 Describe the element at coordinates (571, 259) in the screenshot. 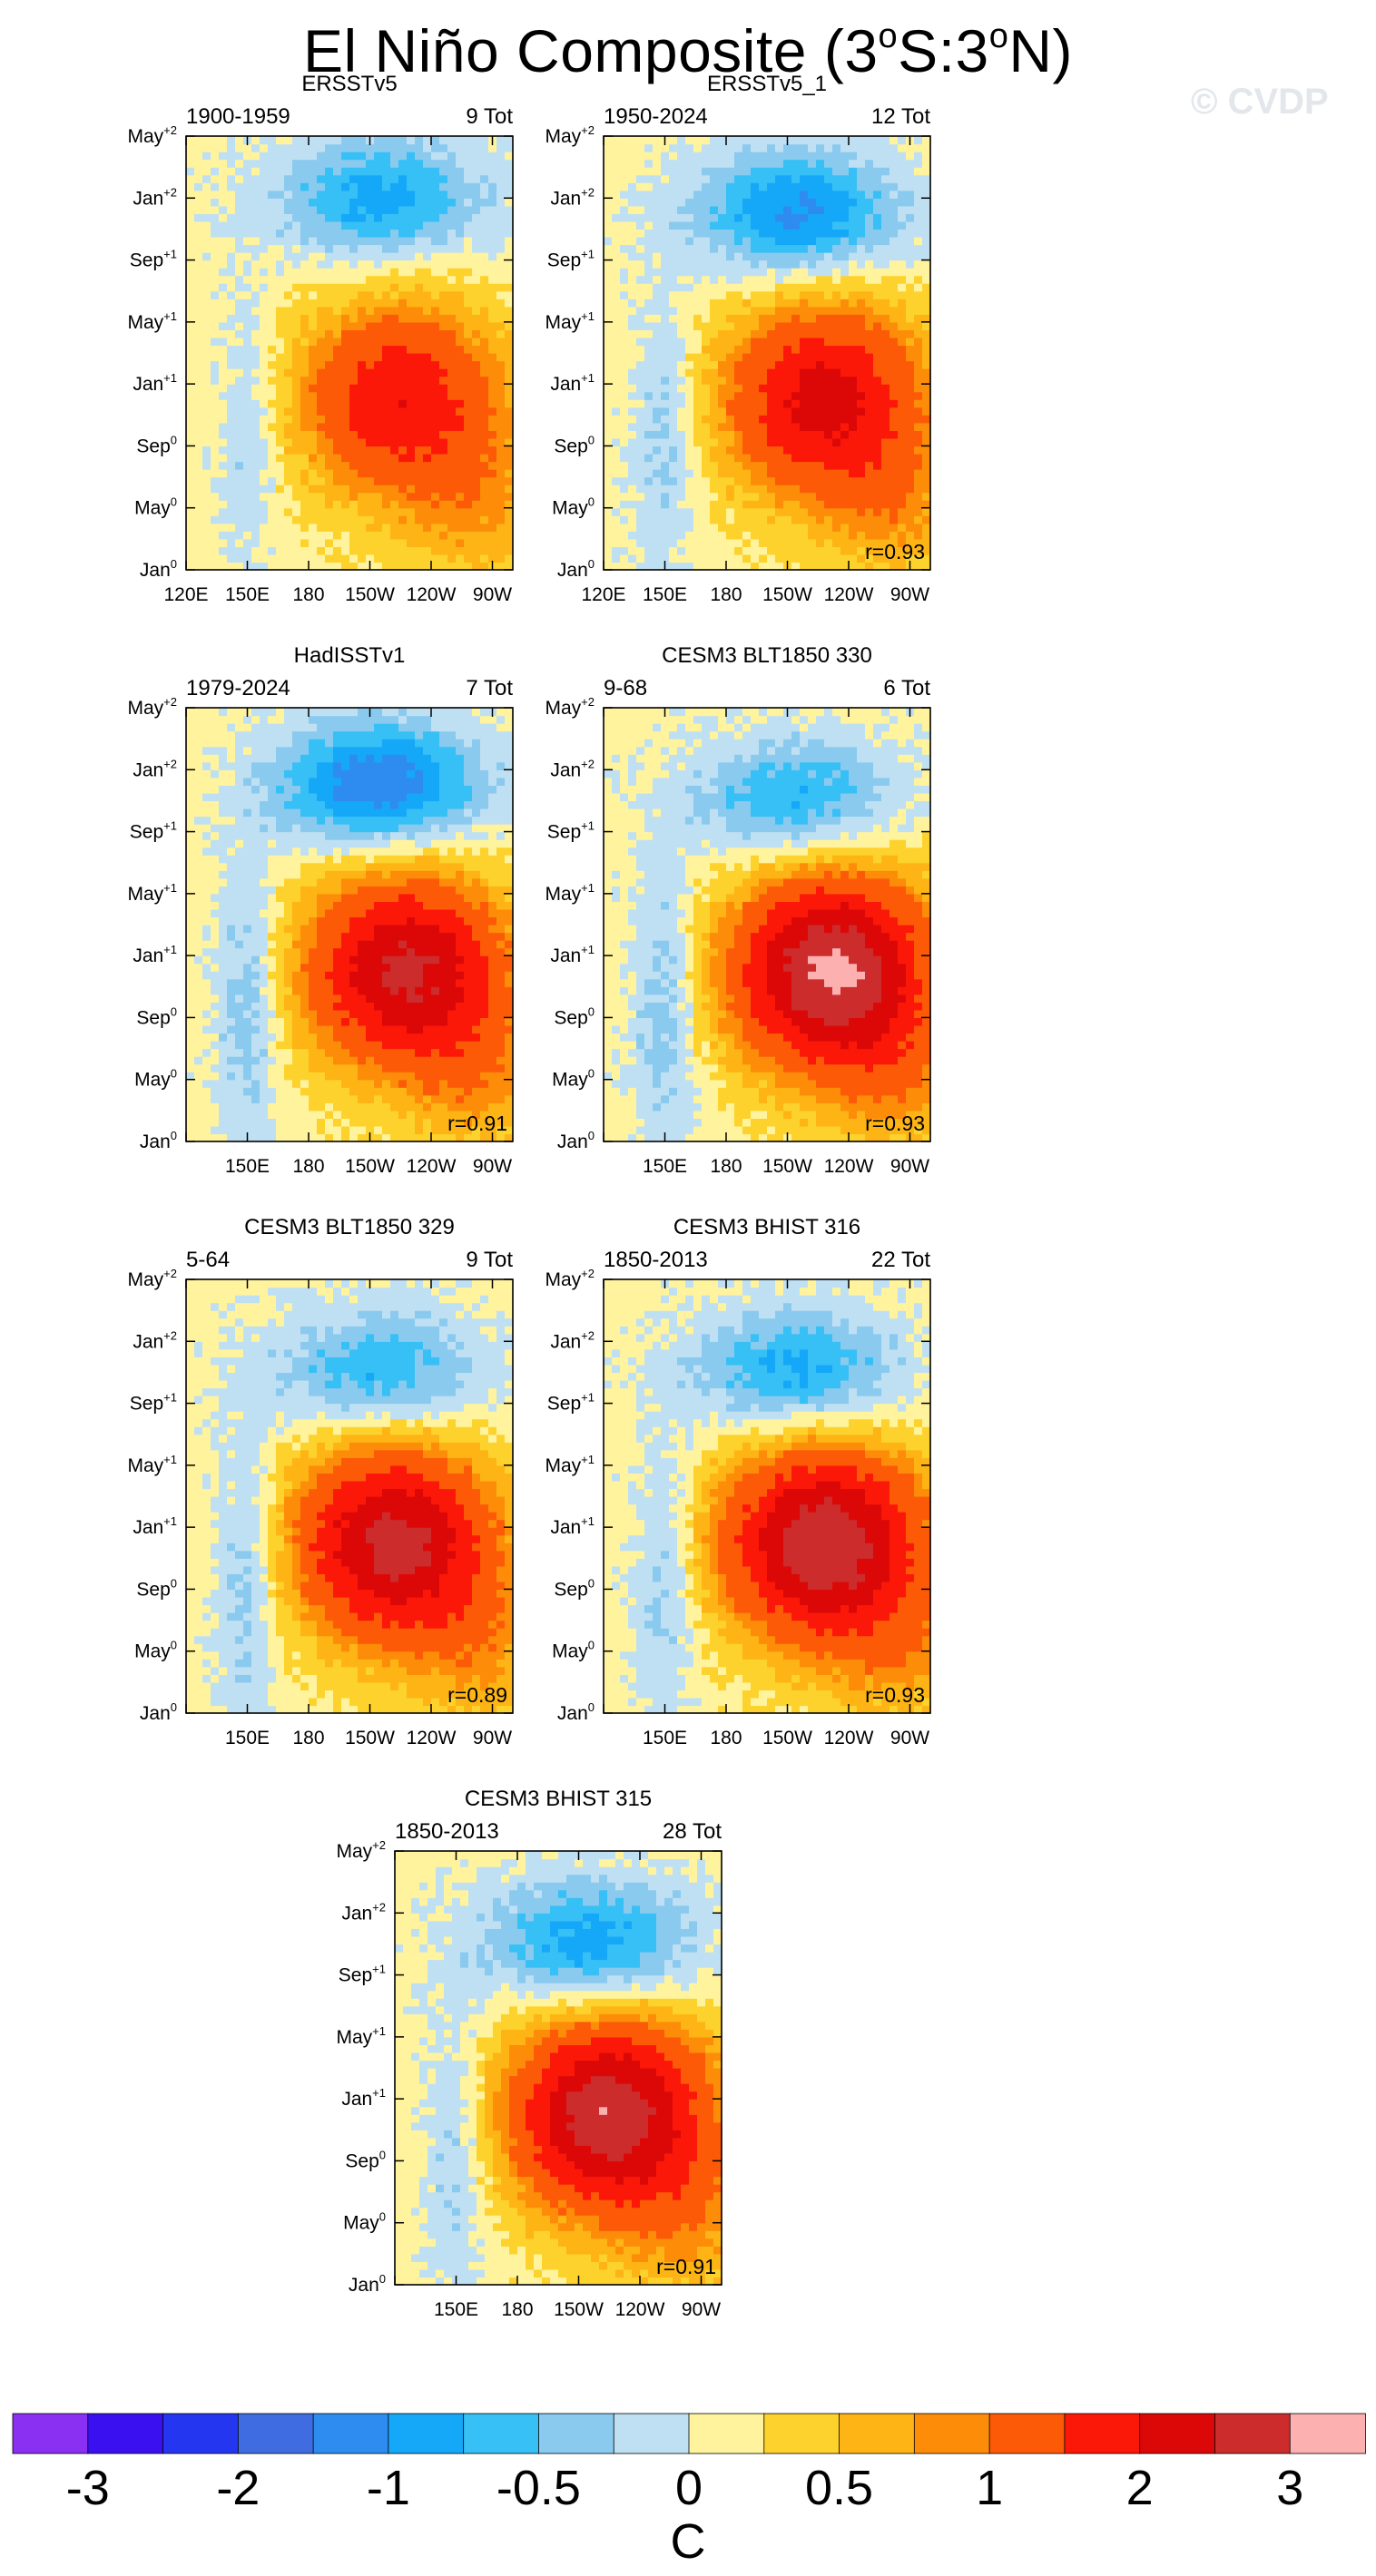

I see `y-tick-label: Sep+1` at that location.